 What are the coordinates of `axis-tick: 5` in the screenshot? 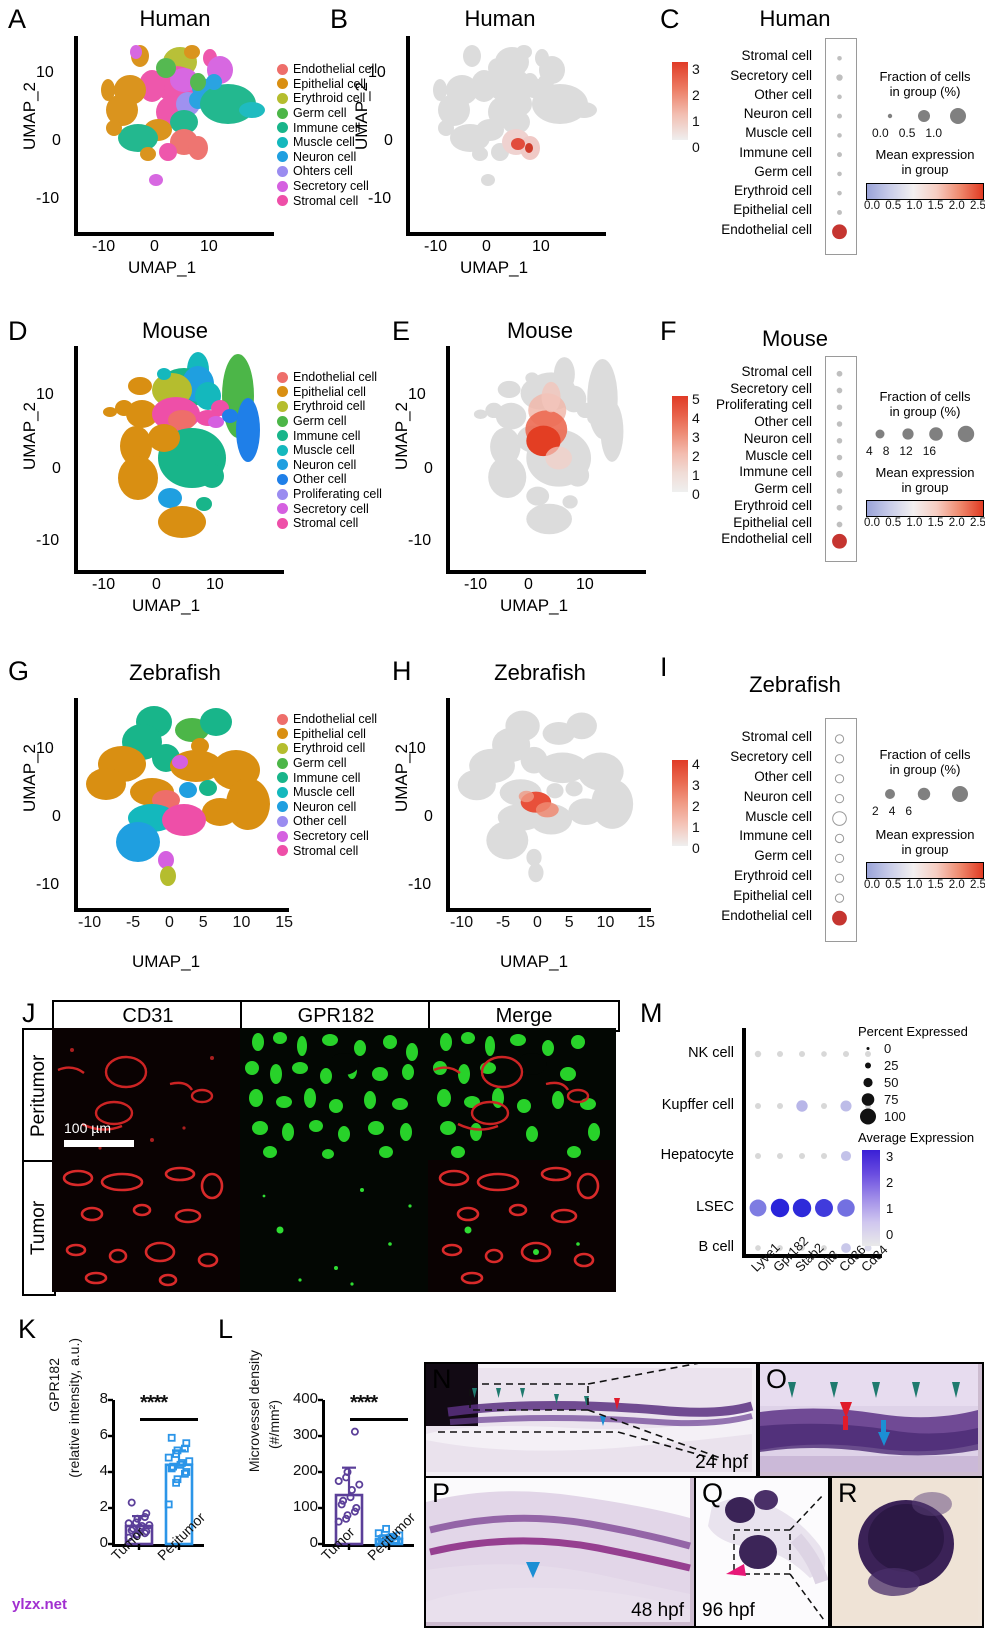 It's located at (203, 922).